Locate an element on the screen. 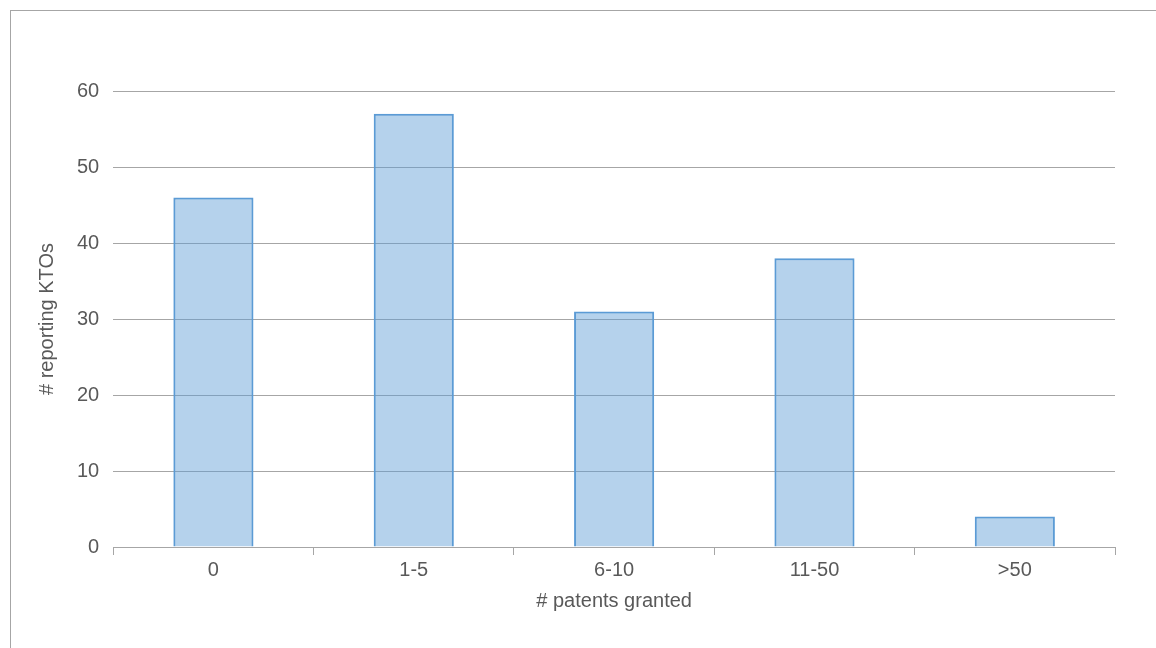 The image size is (1156, 648). x-tick-label: 6-10 is located at coordinates (614, 568).